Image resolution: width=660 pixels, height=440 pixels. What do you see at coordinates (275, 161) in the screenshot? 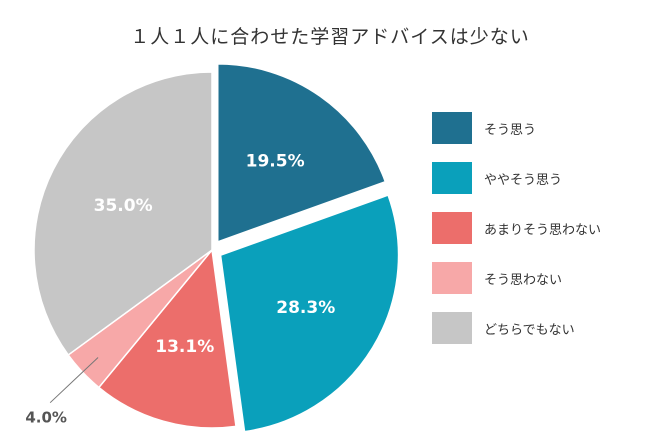
I see `slice-label-0: 19.5%` at bounding box center [275, 161].